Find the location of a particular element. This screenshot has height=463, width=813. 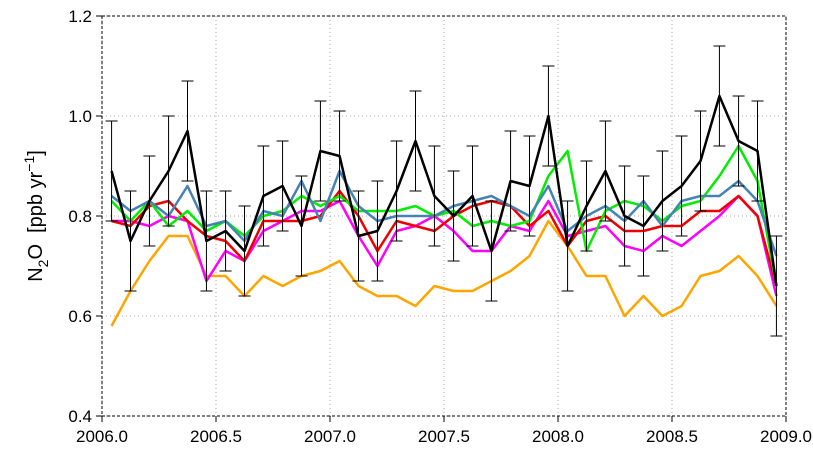

y-label-part: O [ppb yr is located at coordinates (36, 215).